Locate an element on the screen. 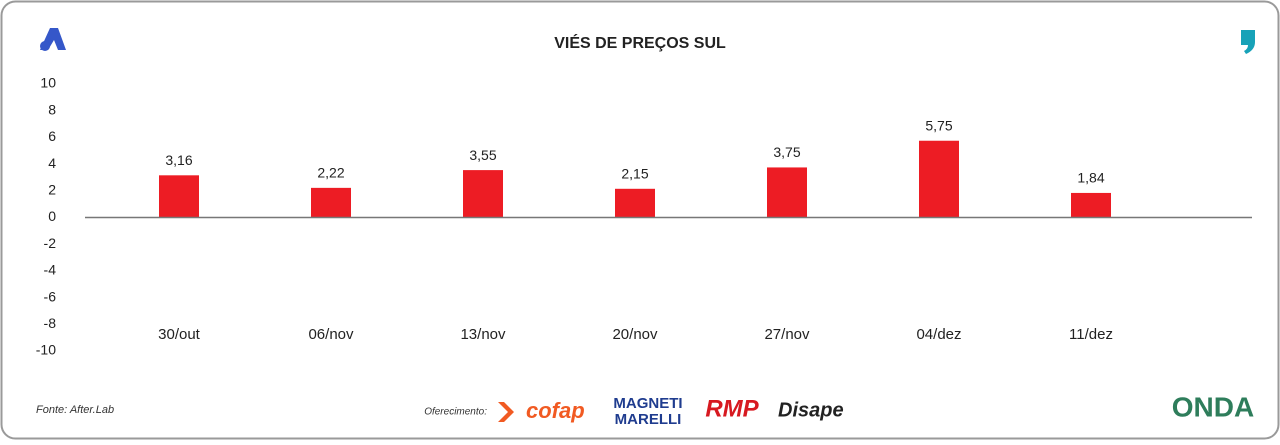 The height and width of the screenshot is (445, 1280). y-tick-label: 6 is located at coordinates (52, 136).